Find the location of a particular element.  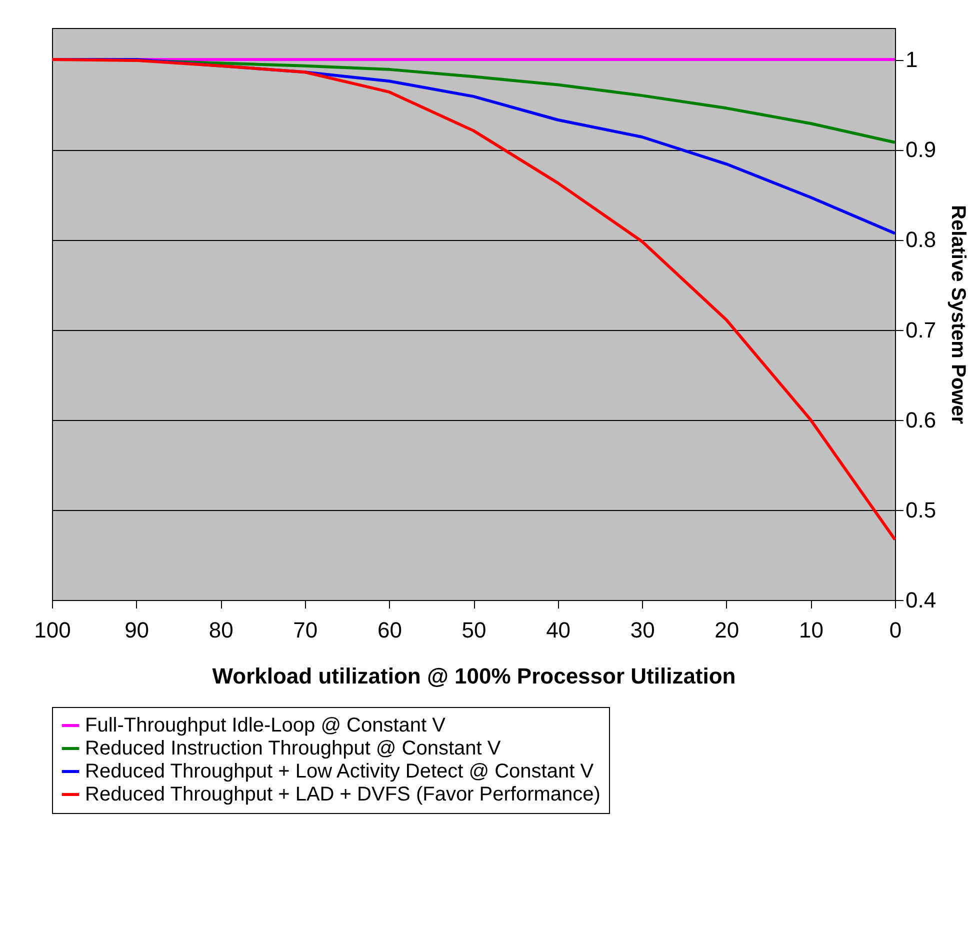

legend-label: Reduced Throughput + LAD + DVFS (Favor Performance) is located at coordinates (342, 795).